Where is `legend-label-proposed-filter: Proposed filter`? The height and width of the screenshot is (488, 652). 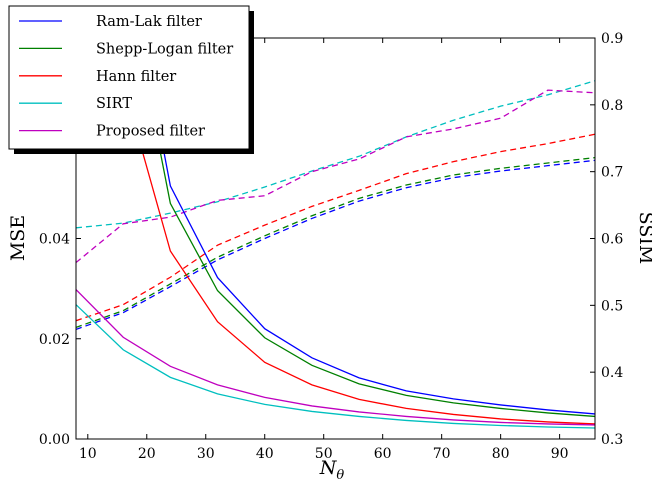 legend-label-proposed-filter: Proposed filter is located at coordinates (150, 132).